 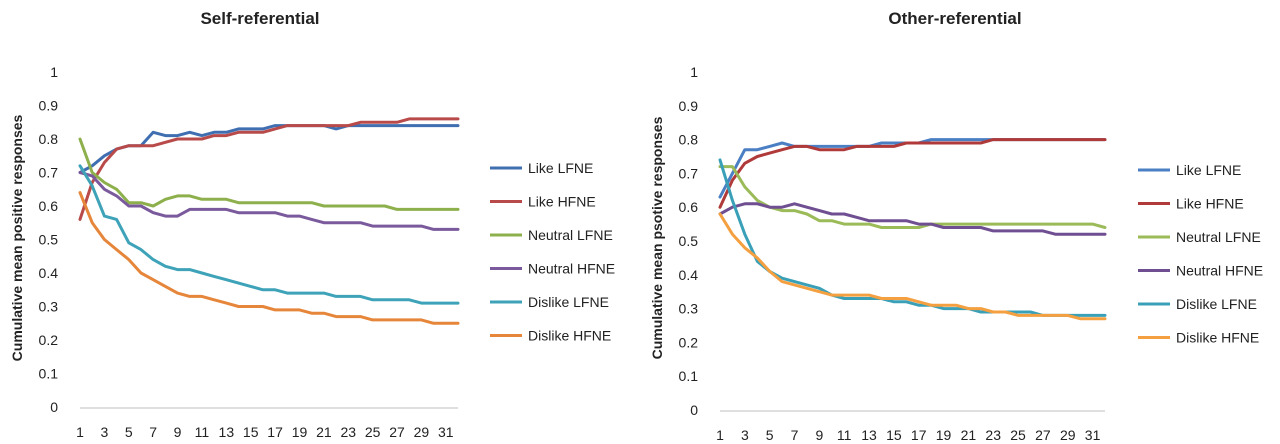 What do you see at coordinates (657, 237) in the screenshot?
I see `y-axis-label: Cumulative mean psotive responses` at bounding box center [657, 237].